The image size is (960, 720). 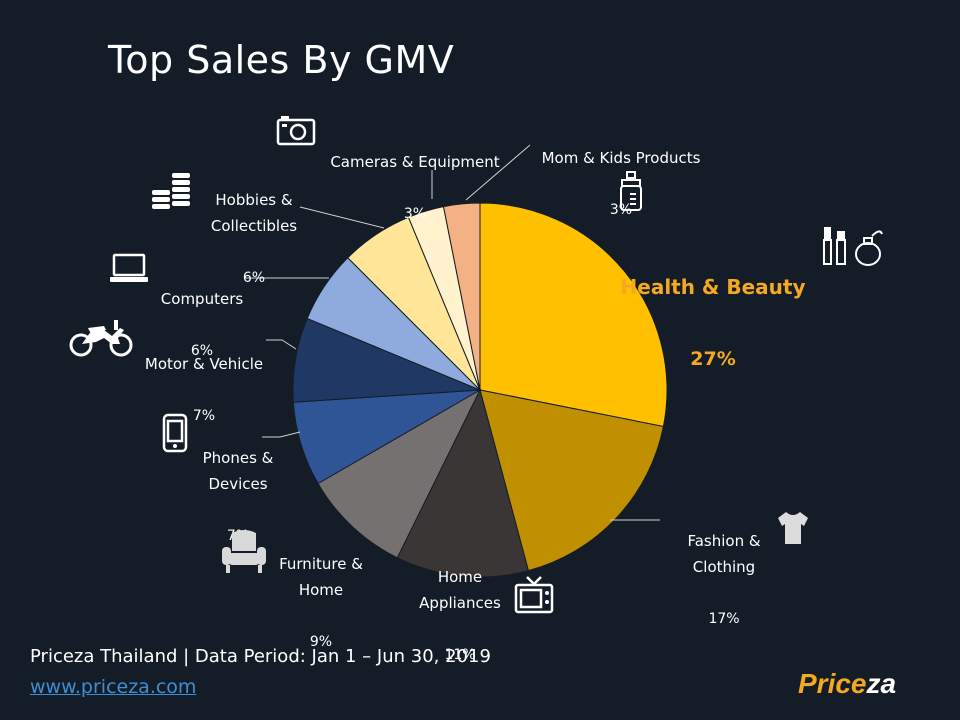 What do you see at coordinates (832, 683) in the screenshot?
I see `logo-part1: Price` at bounding box center [832, 683].